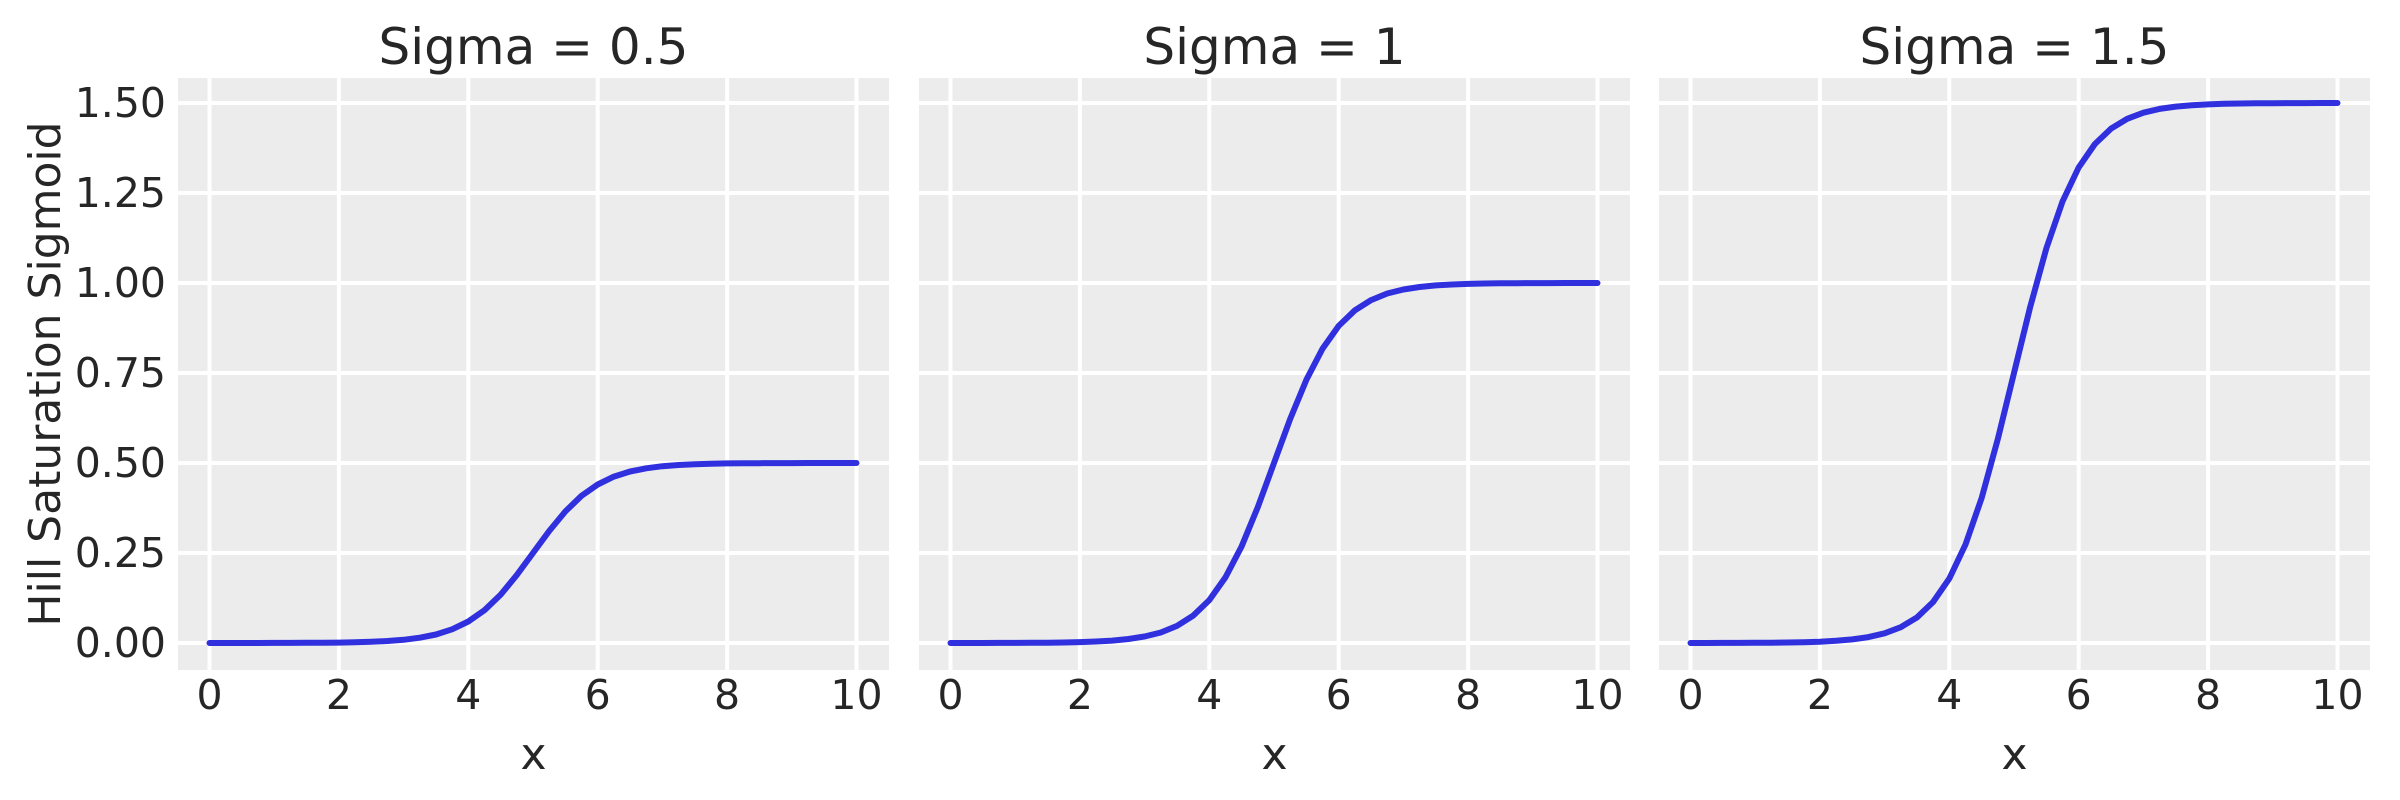 The height and width of the screenshot is (800, 2400). What do you see at coordinates (2014, 47) in the screenshot?
I see `subplot-title: Sigma = 1.5` at bounding box center [2014, 47].